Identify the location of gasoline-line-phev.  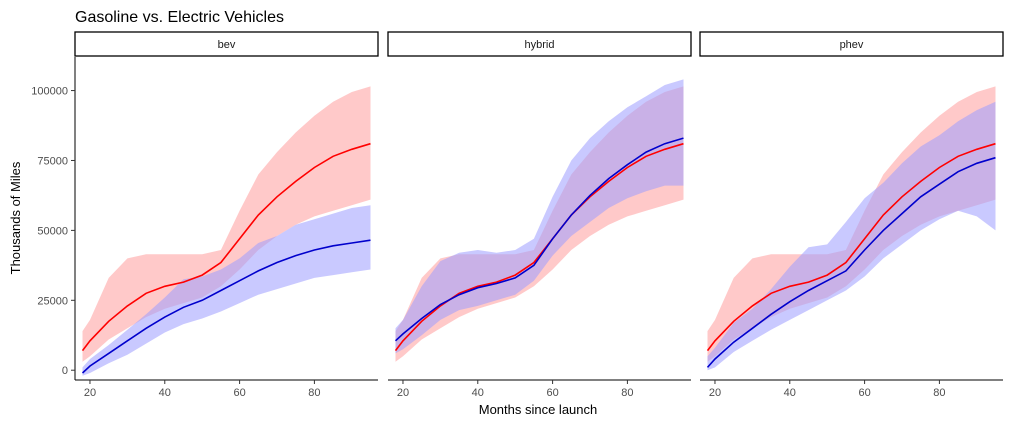
(851, 247).